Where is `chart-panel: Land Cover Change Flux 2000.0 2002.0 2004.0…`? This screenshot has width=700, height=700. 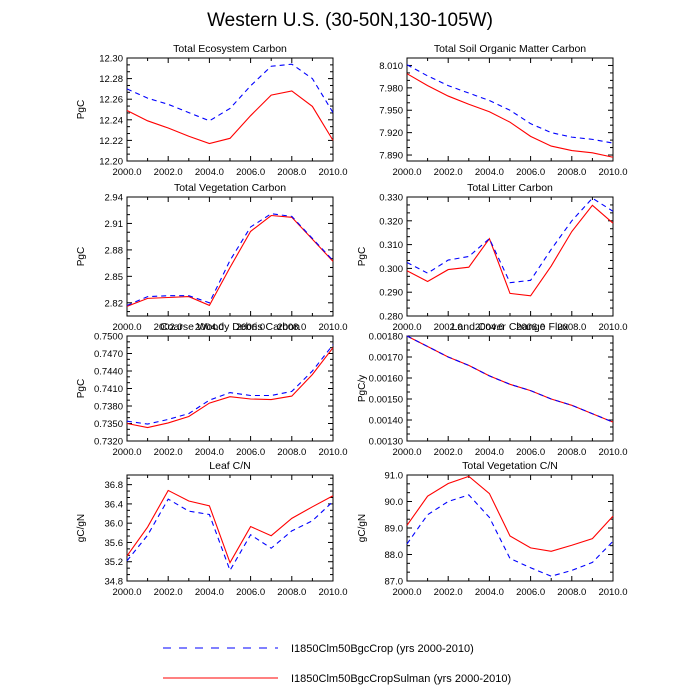
chart-panel: Land Cover Change Flux 2000.0 2002.0 2004.0… is located at coordinates (492, 389).